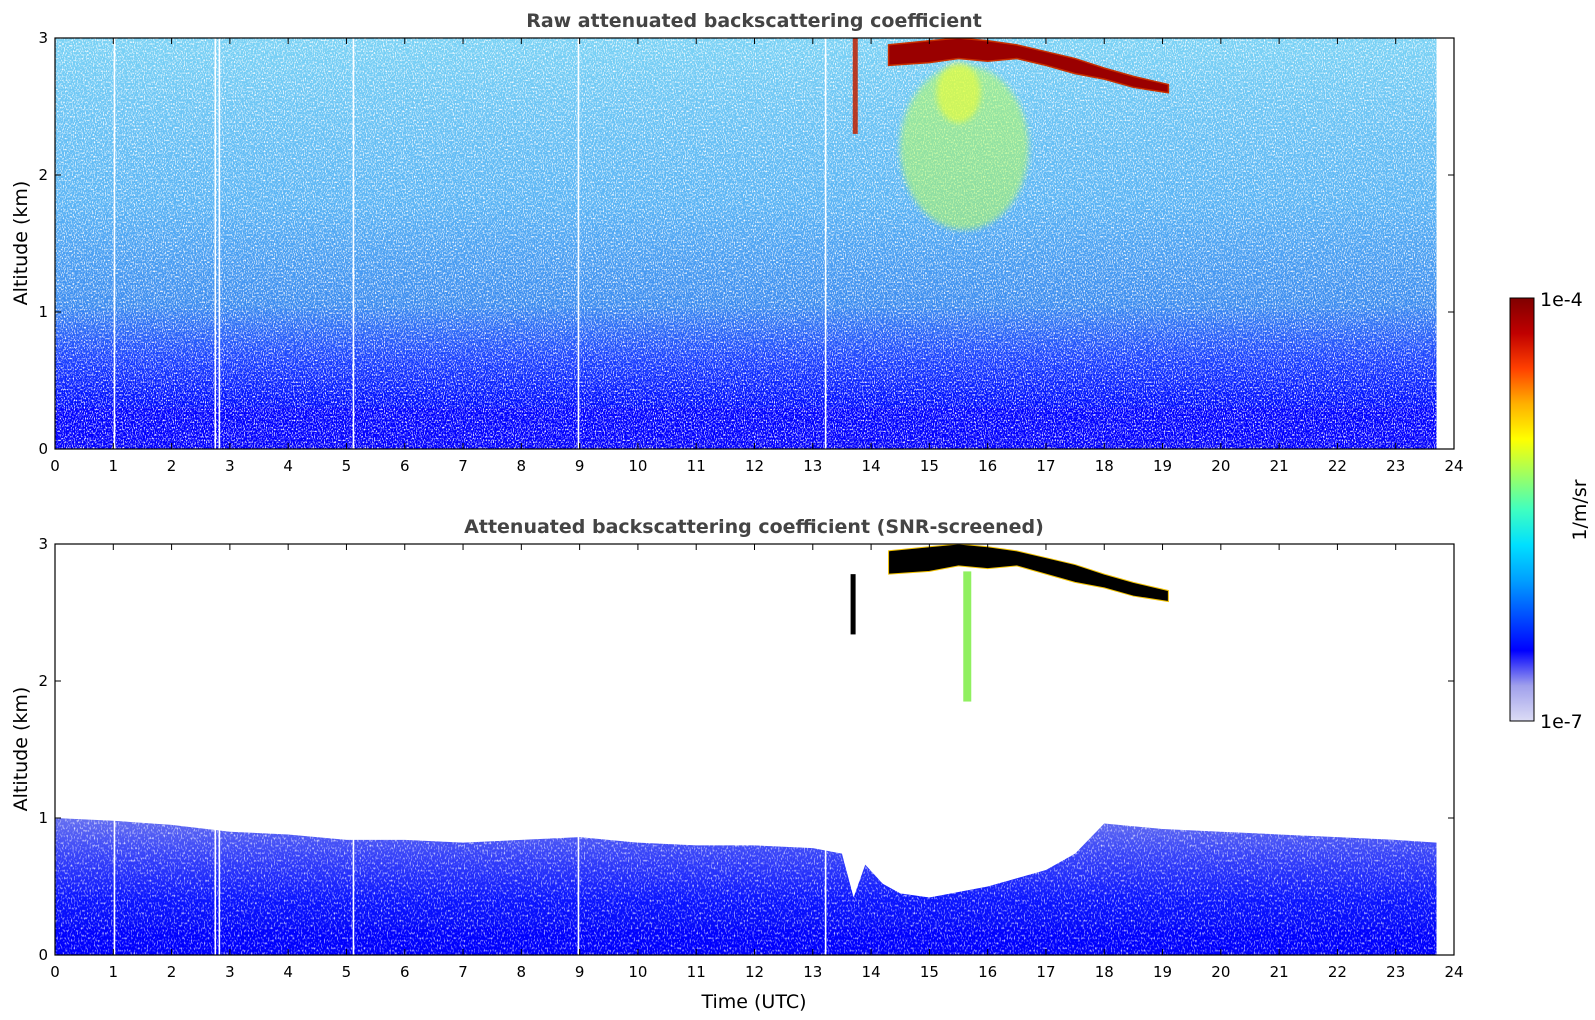 This screenshot has height=1020, width=1595. I want to click on screened-cloud-streak, so click(853, 604).